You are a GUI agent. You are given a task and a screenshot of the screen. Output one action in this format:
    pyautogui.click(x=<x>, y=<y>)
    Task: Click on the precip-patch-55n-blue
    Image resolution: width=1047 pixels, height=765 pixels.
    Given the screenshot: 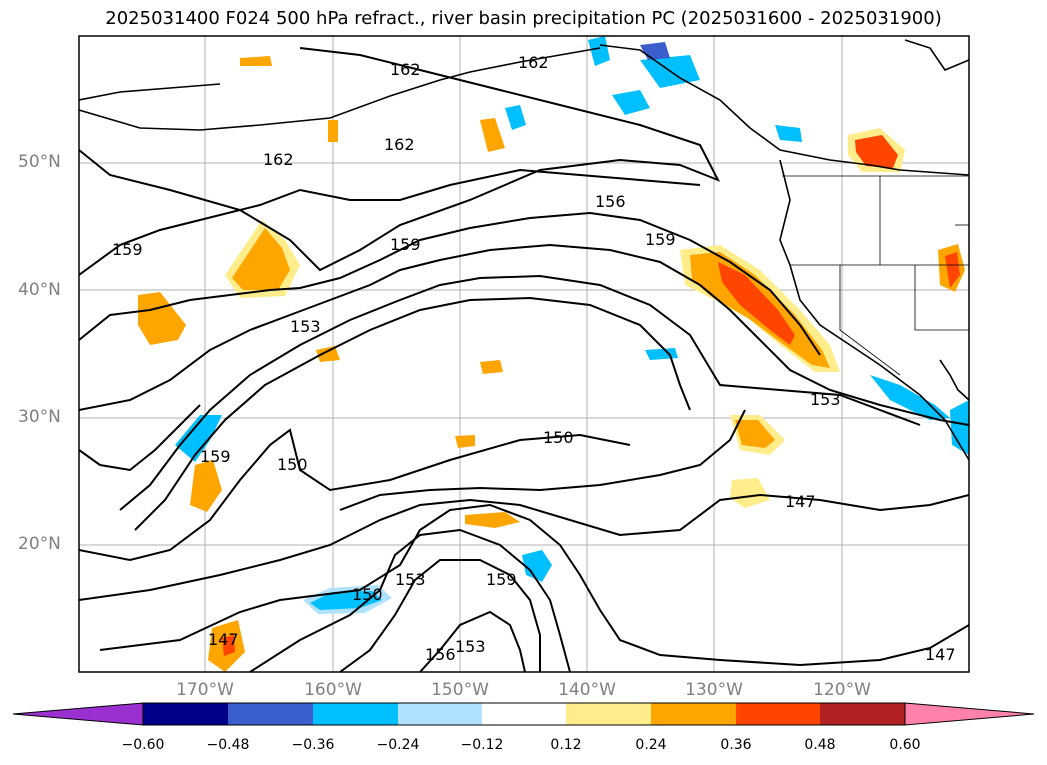 What is the action you would take?
    pyautogui.click(x=515, y=117)
    